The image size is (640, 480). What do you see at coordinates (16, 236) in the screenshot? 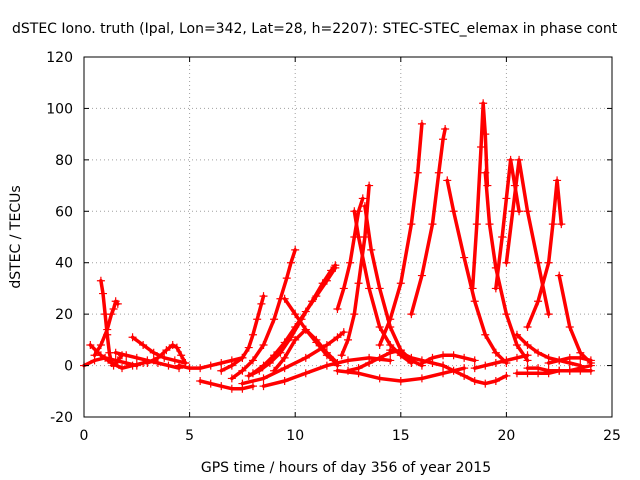
I see `y-axis-label: dSTEC / TECUs` at bounding box center [16, 236].